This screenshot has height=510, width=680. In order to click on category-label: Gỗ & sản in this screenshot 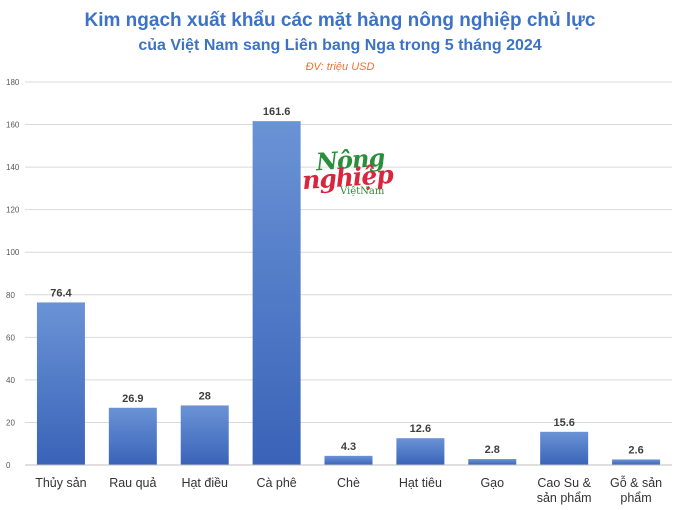, I will do `click(636, 482)`.